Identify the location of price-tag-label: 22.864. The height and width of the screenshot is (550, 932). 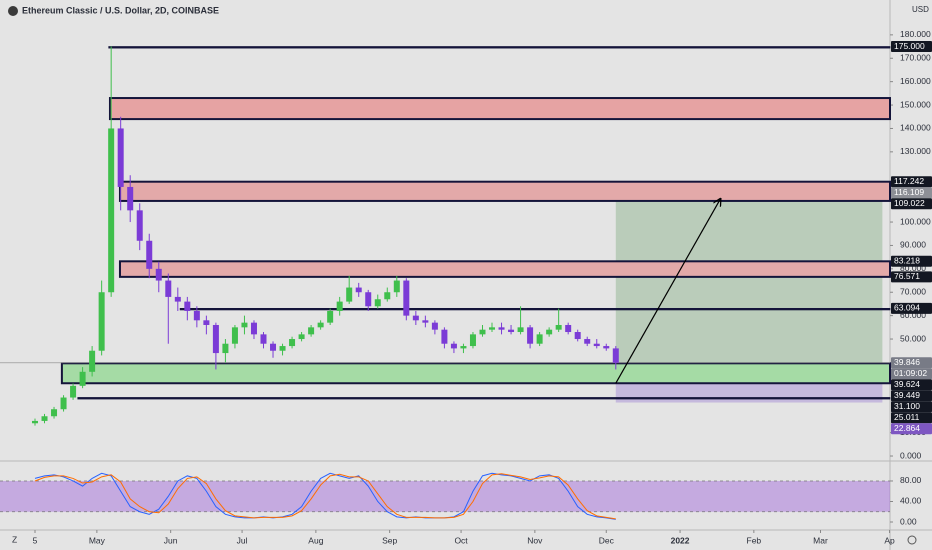
(907, 428).